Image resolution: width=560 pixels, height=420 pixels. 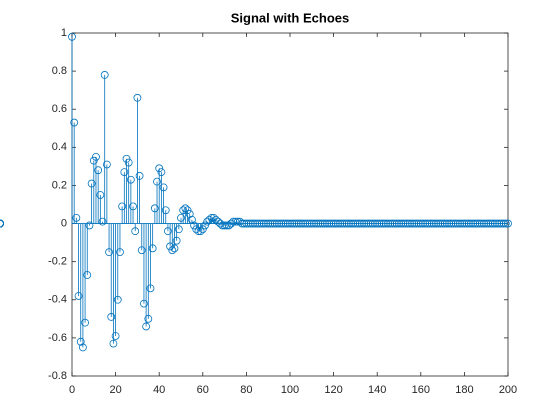 What do you see at coordinates (59, 71) in the screenshot?
I see `y-tick-label: 0.8` at bounding box center [59, 71].